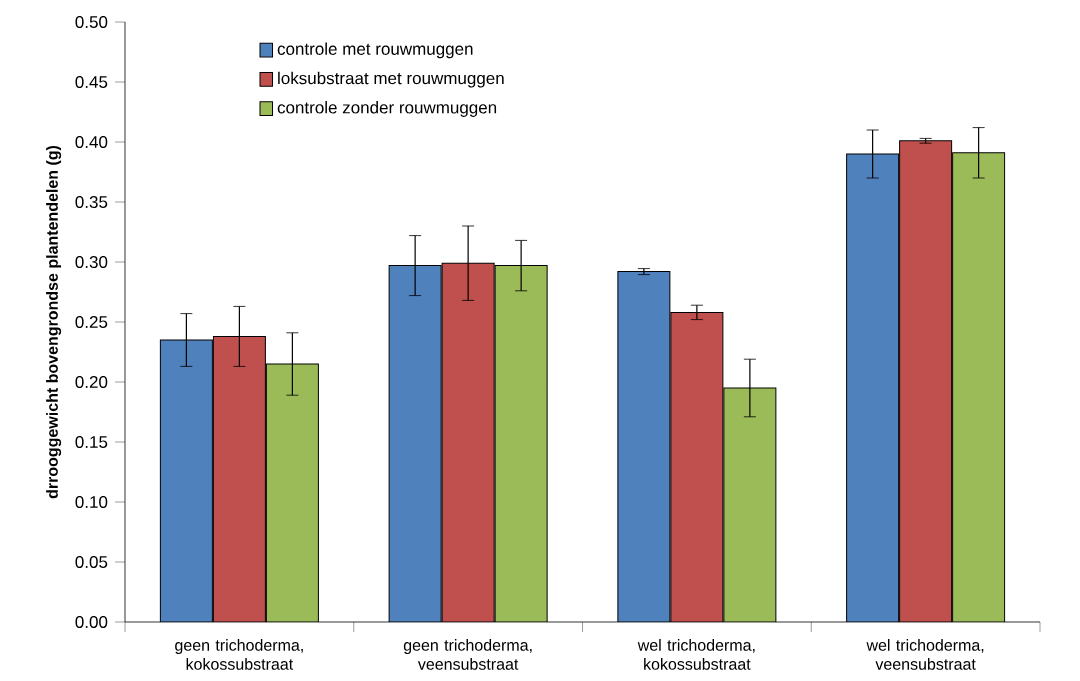 The width and height of the screenshot is (1080, 681). I want to click on x-tick-label: wel trichoderma, kokossubstraat, so click(696, 654).